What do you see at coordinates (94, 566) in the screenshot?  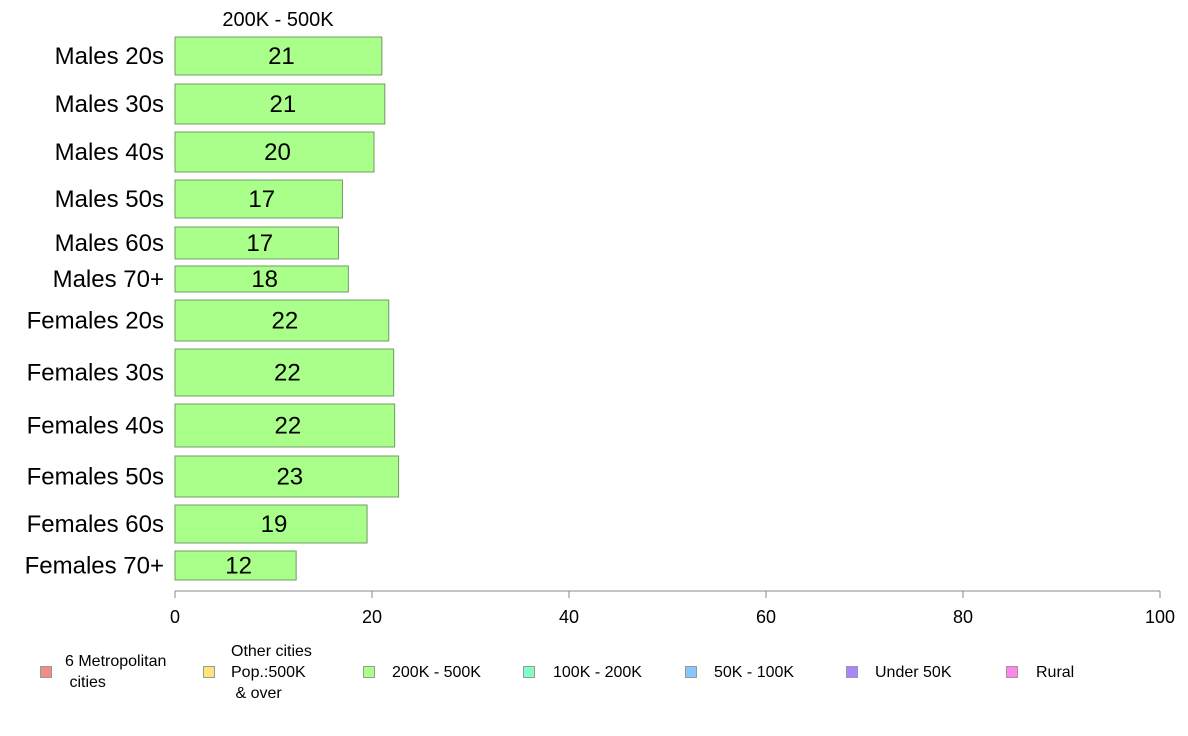 I see `category-label: Females 70+` at bounding box center [94, 566].